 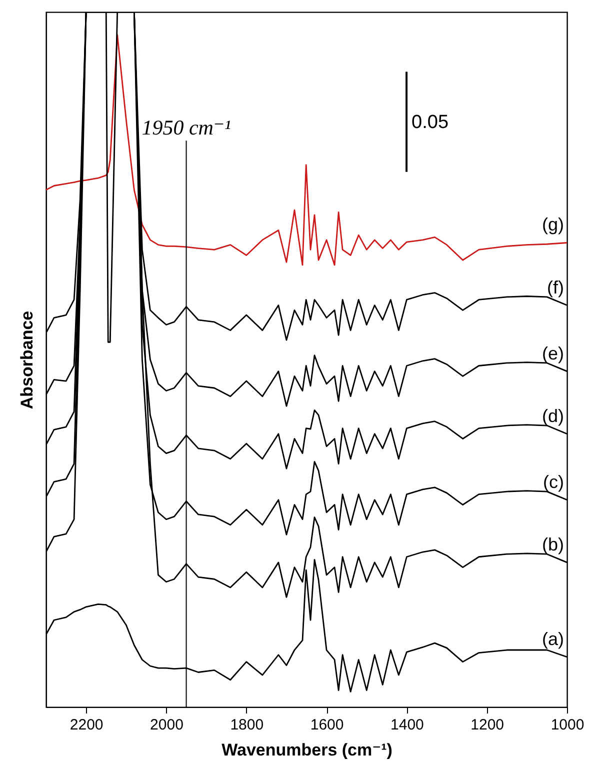 I want to click on annotation: 0.05, so click(x=430, y=122).